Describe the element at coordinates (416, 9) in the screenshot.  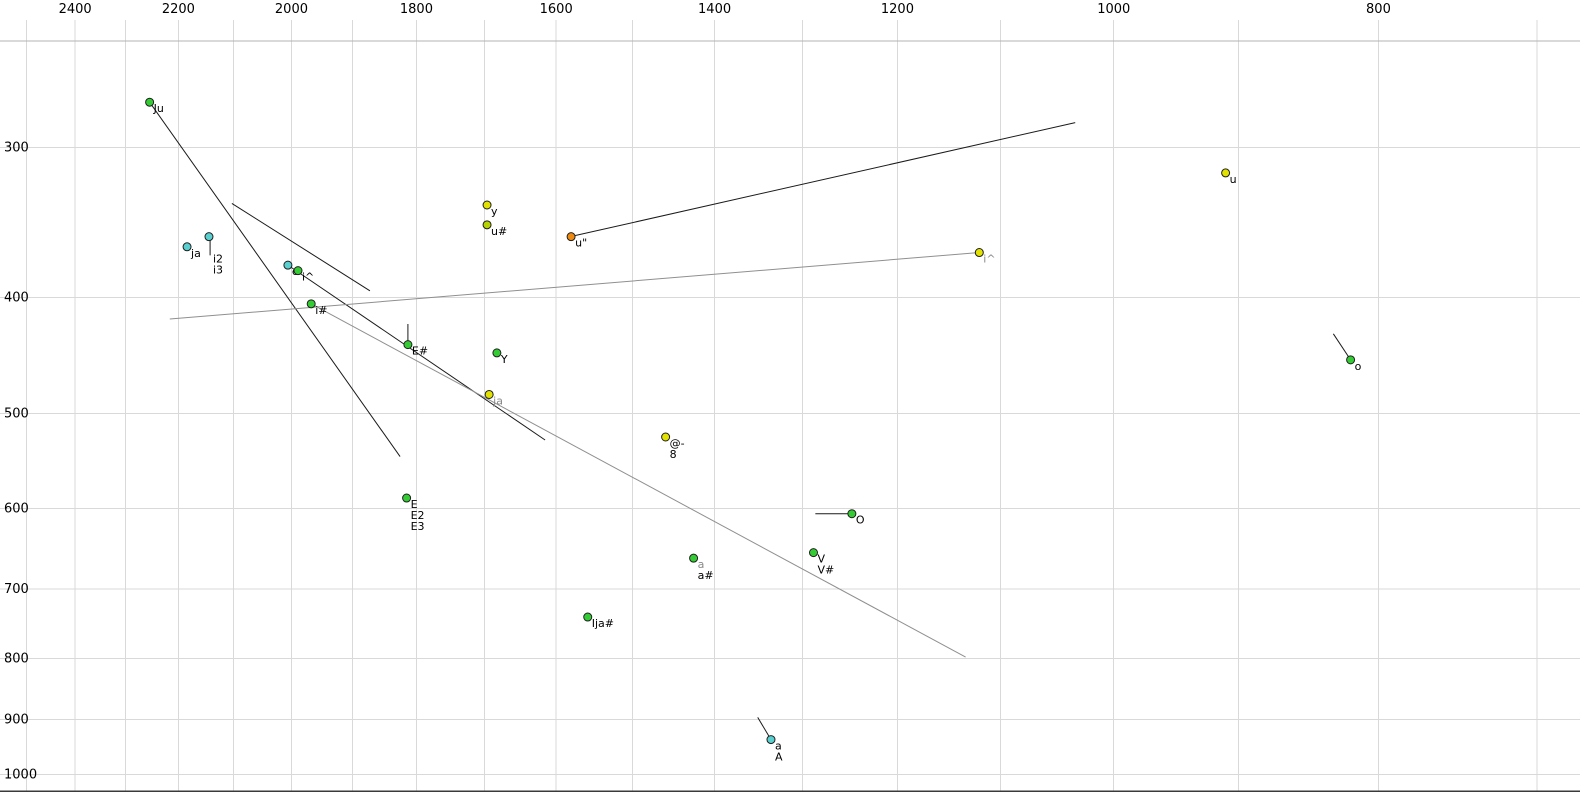
I see `x-tick-label: 1800` at that location.